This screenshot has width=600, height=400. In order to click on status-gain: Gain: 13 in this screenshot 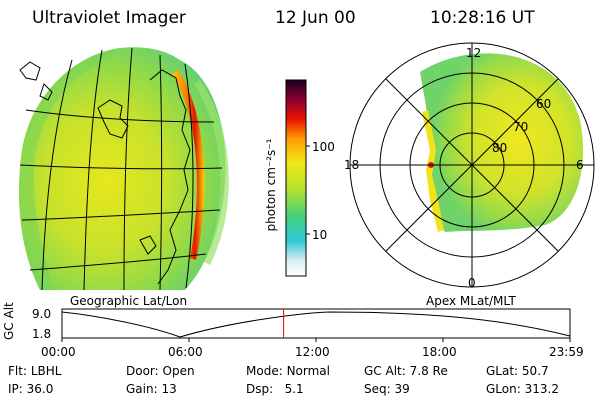, I will do `click(151, 389)`.